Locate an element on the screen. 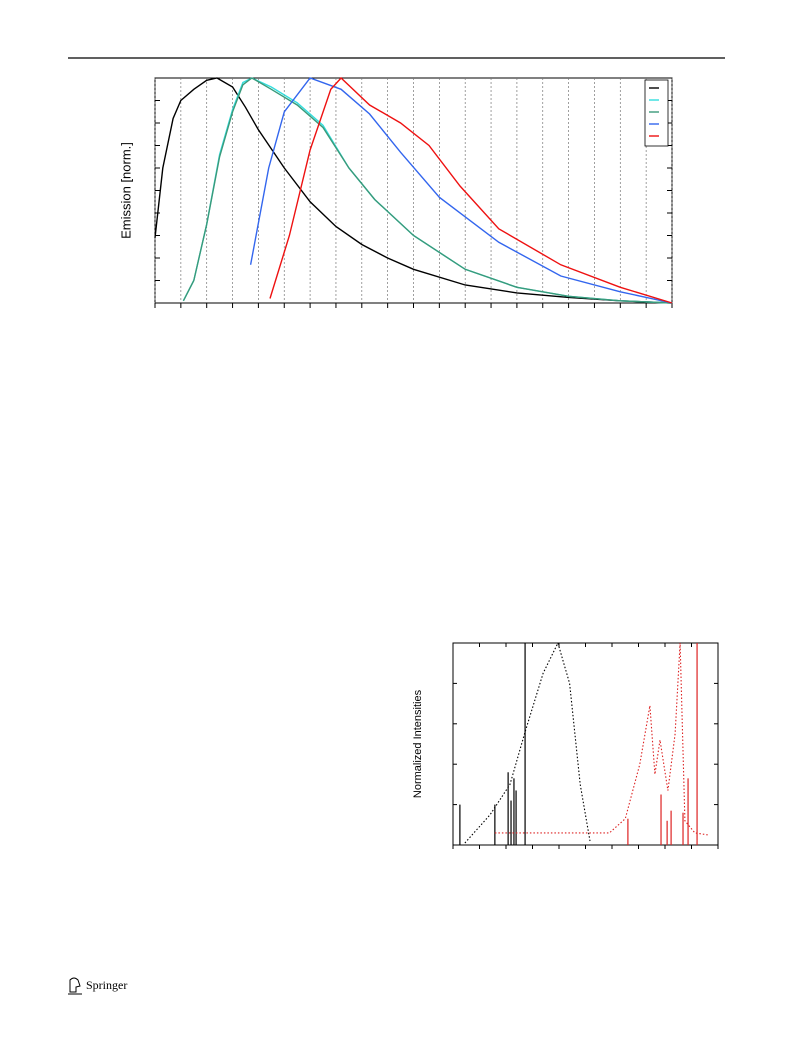 The height and width of the screenshot is (1053, 793). plot-frame is located at coordinates (585, 744).